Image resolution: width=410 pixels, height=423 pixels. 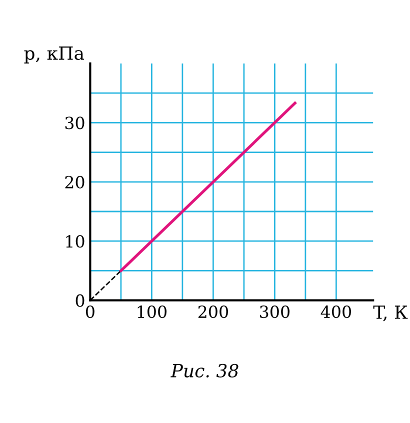 What do you see at coordinates (204, 371) in the screenshot?
I see `text: Рис. 38` at bounding box center [204, 371].